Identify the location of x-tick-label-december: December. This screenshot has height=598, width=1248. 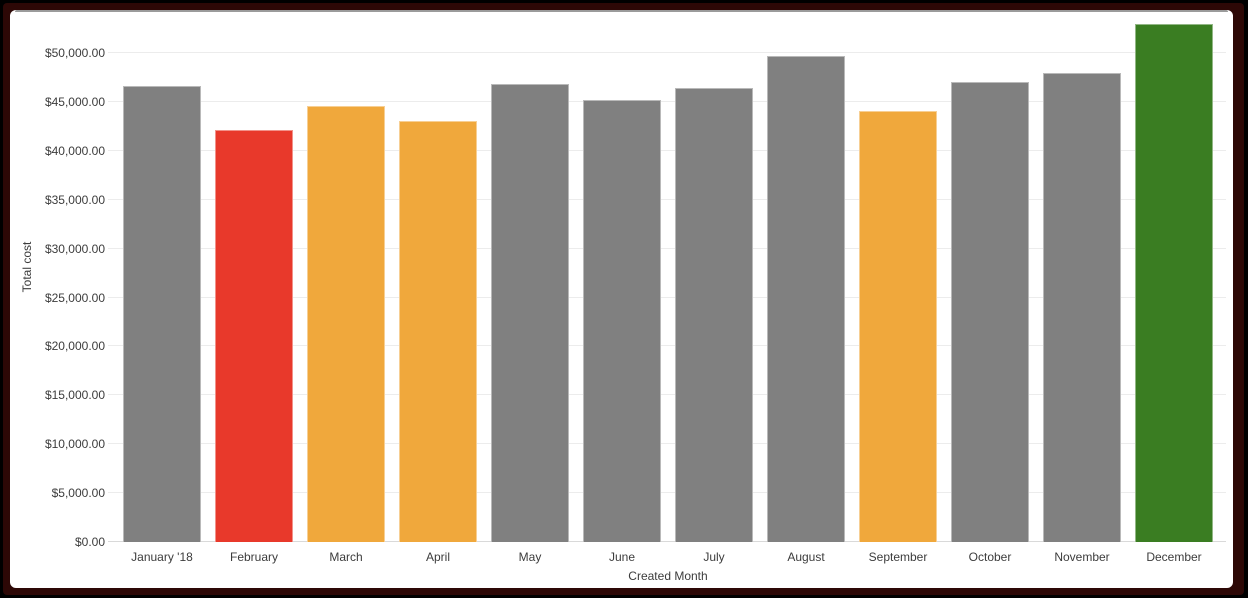
(1174, 557).